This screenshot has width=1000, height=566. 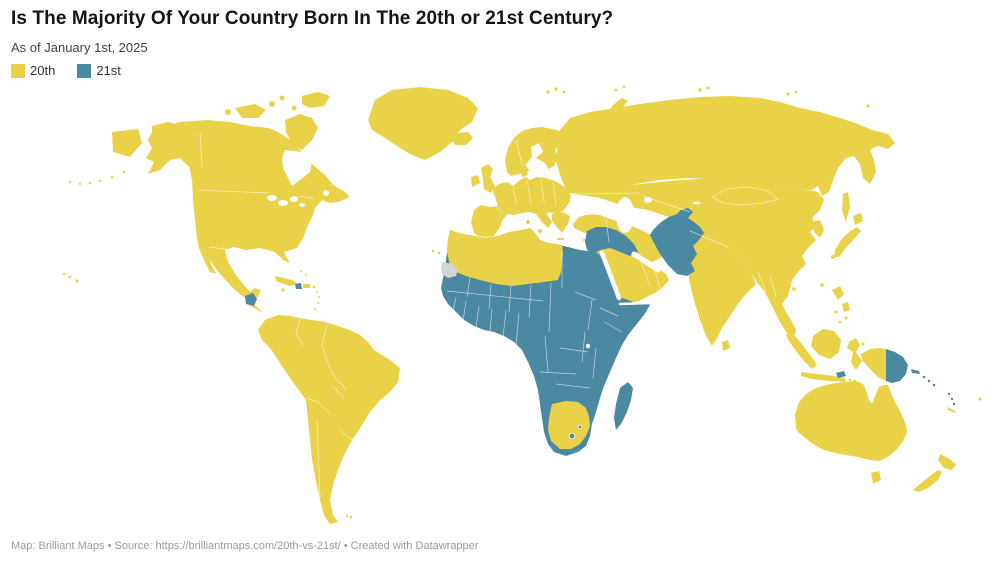 I want to click on region-cuba, so click(x=286, y=281).